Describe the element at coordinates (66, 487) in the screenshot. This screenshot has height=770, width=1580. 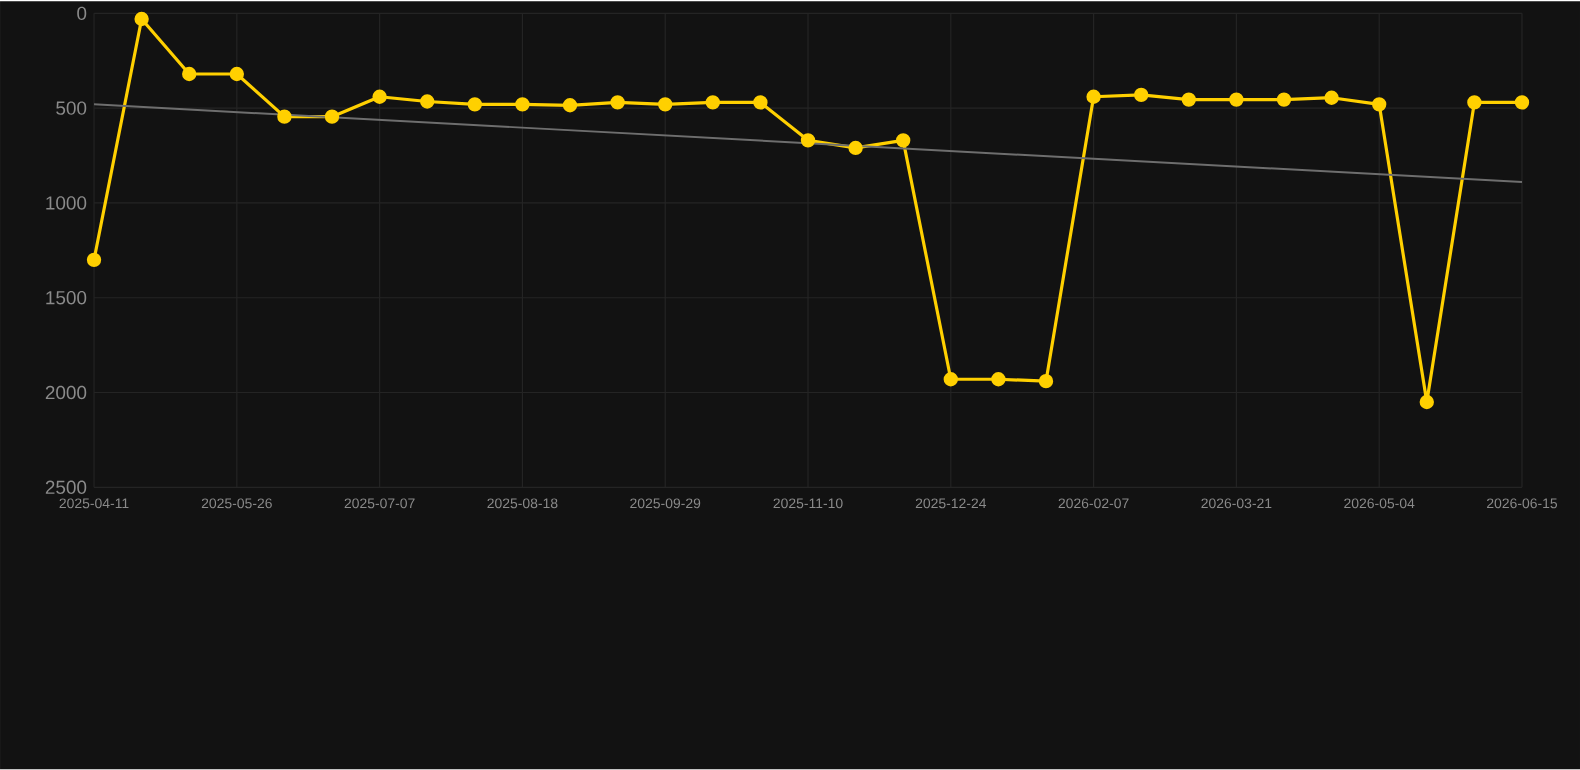
I see `y-tick-label: 2500` at that location.